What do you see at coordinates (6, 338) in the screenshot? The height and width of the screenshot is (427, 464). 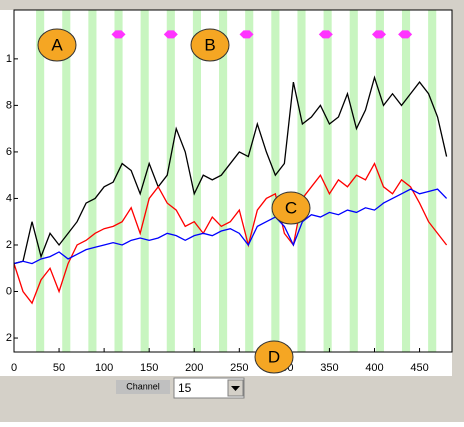 I see `y-tick-label: -0.2` at bounding box center [6, 338].